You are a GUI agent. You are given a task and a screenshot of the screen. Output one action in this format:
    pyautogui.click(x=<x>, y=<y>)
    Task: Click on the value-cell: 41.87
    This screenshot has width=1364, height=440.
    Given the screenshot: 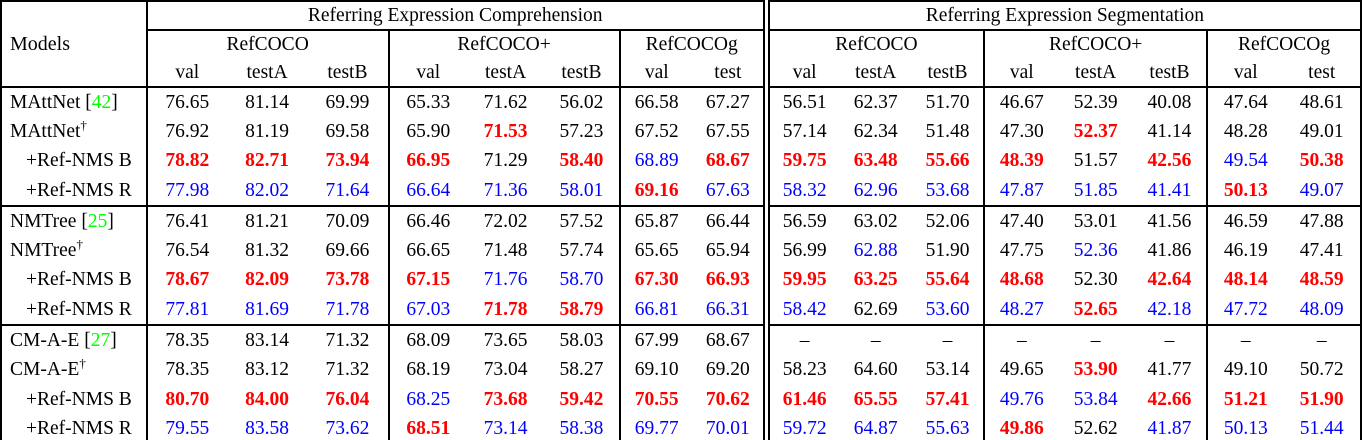 What is the action you would take?
    pyautogui.click(x=1169, y=428)
    